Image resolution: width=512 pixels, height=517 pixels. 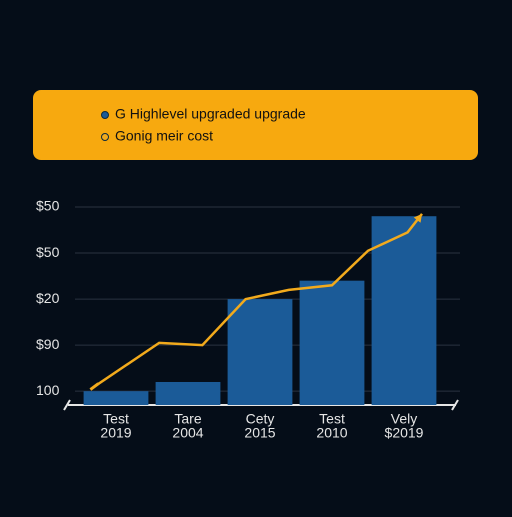 I want to click on axis-end, so click(x=261, y=405).